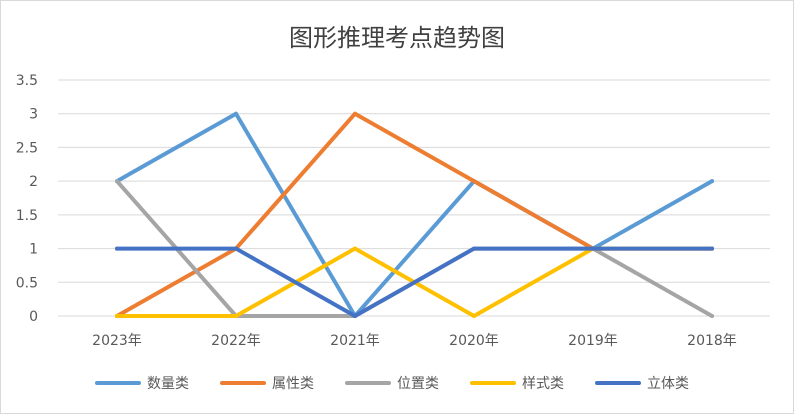  What do you see at coordinates (668, 384) in the screenshot?
I see `legend-label: 立体类` at bounding box center [668, 384].